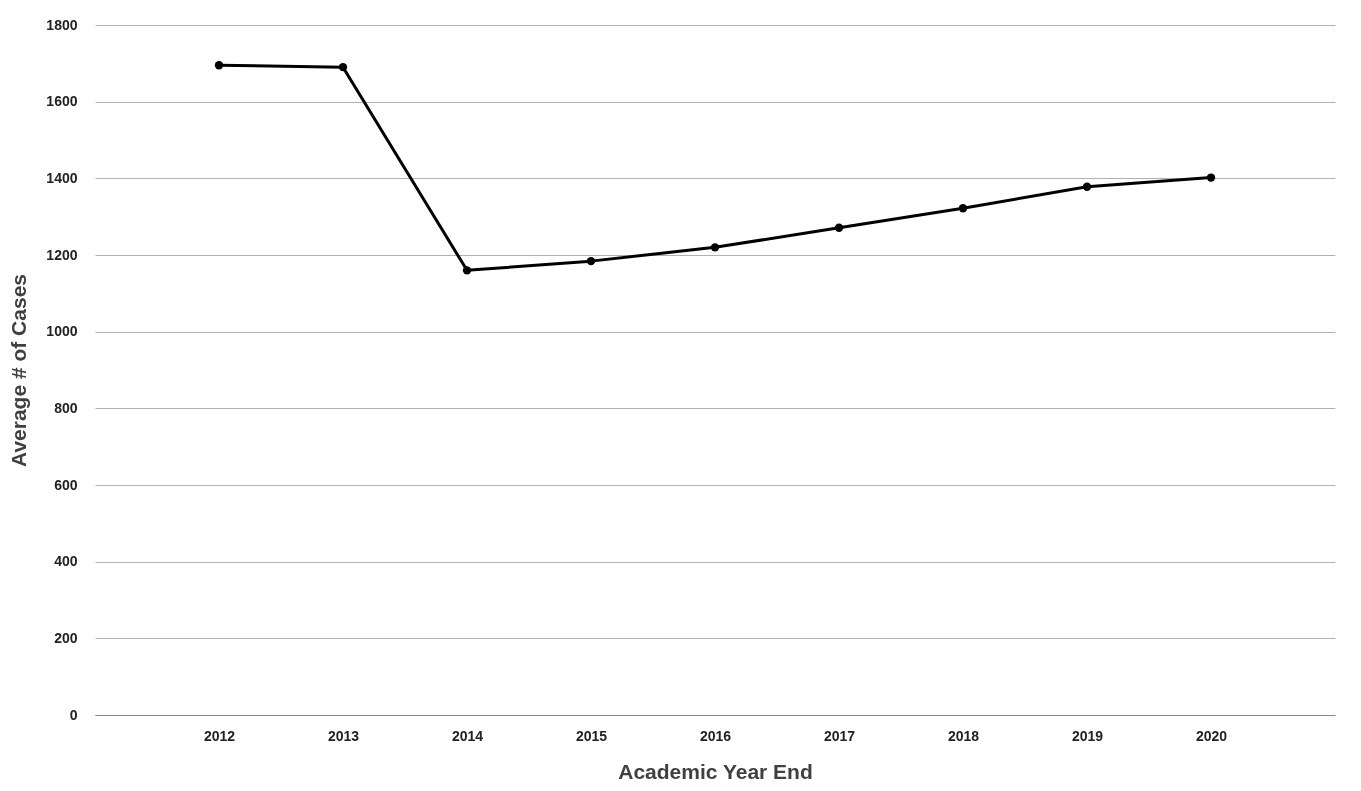 The height and width of the screenshot is (791, 1361). I want to click on y-tick-label: 1000, so click(62, 331).